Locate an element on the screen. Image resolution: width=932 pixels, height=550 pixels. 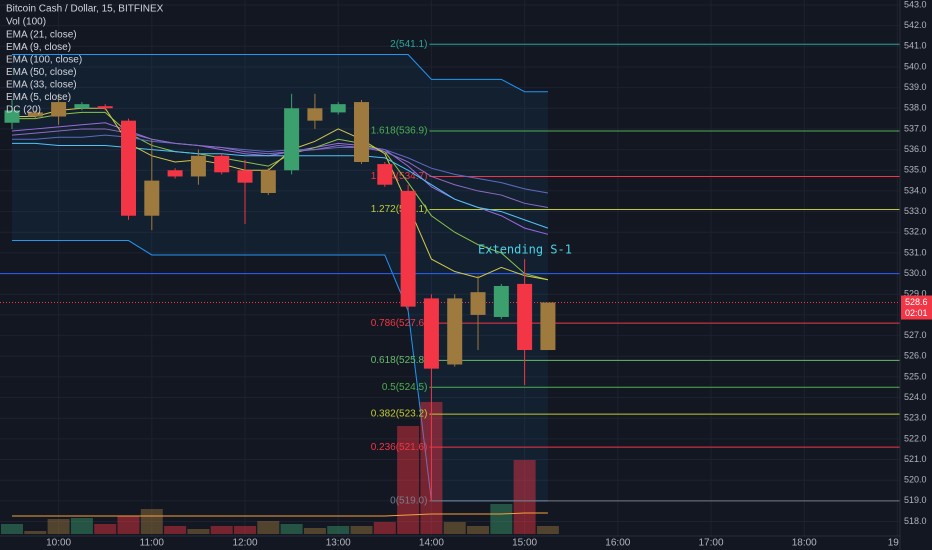
x-tick-label: 18:00 is located at coordinates (804, 543).